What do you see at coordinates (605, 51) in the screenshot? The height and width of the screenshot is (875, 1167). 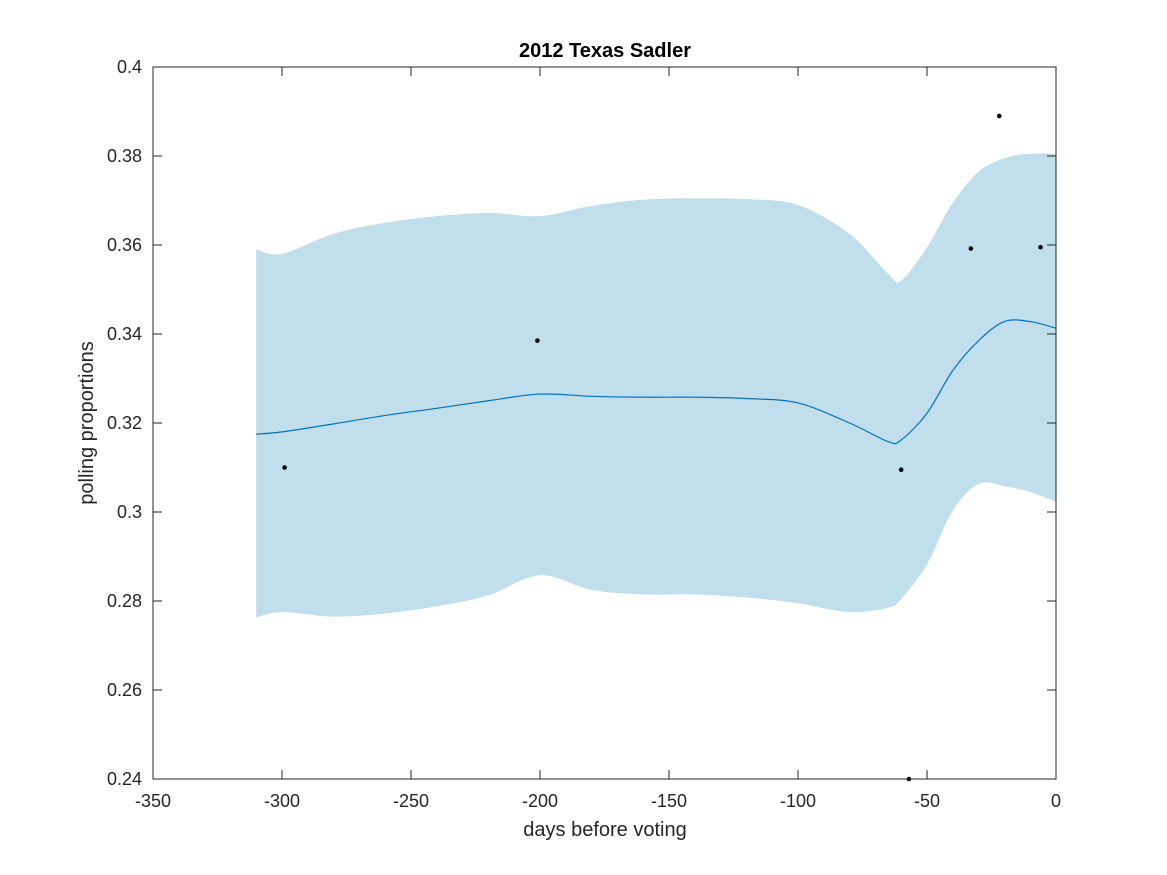 I see `chart-title: 2012 Texas Sadler` at bounding box center [605, 51].